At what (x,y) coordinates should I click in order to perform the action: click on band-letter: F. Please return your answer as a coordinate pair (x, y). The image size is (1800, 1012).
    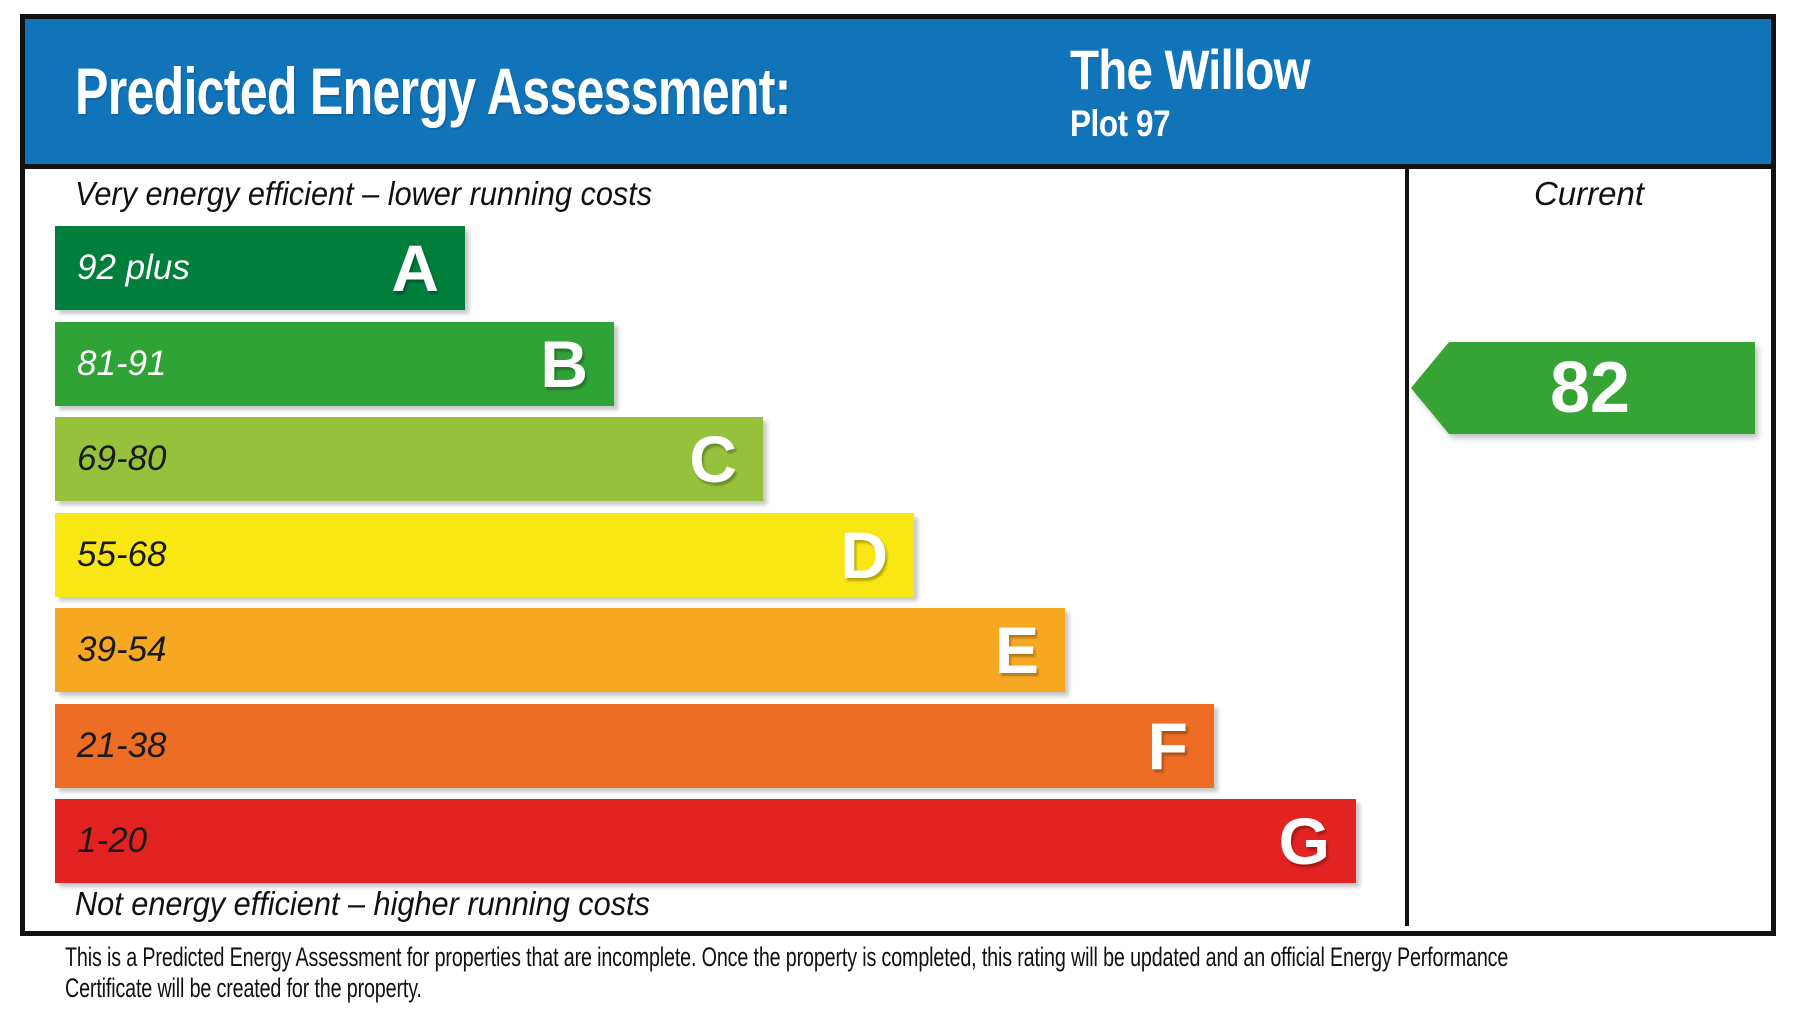
    Looking at the image, I should click on (1167, 745).